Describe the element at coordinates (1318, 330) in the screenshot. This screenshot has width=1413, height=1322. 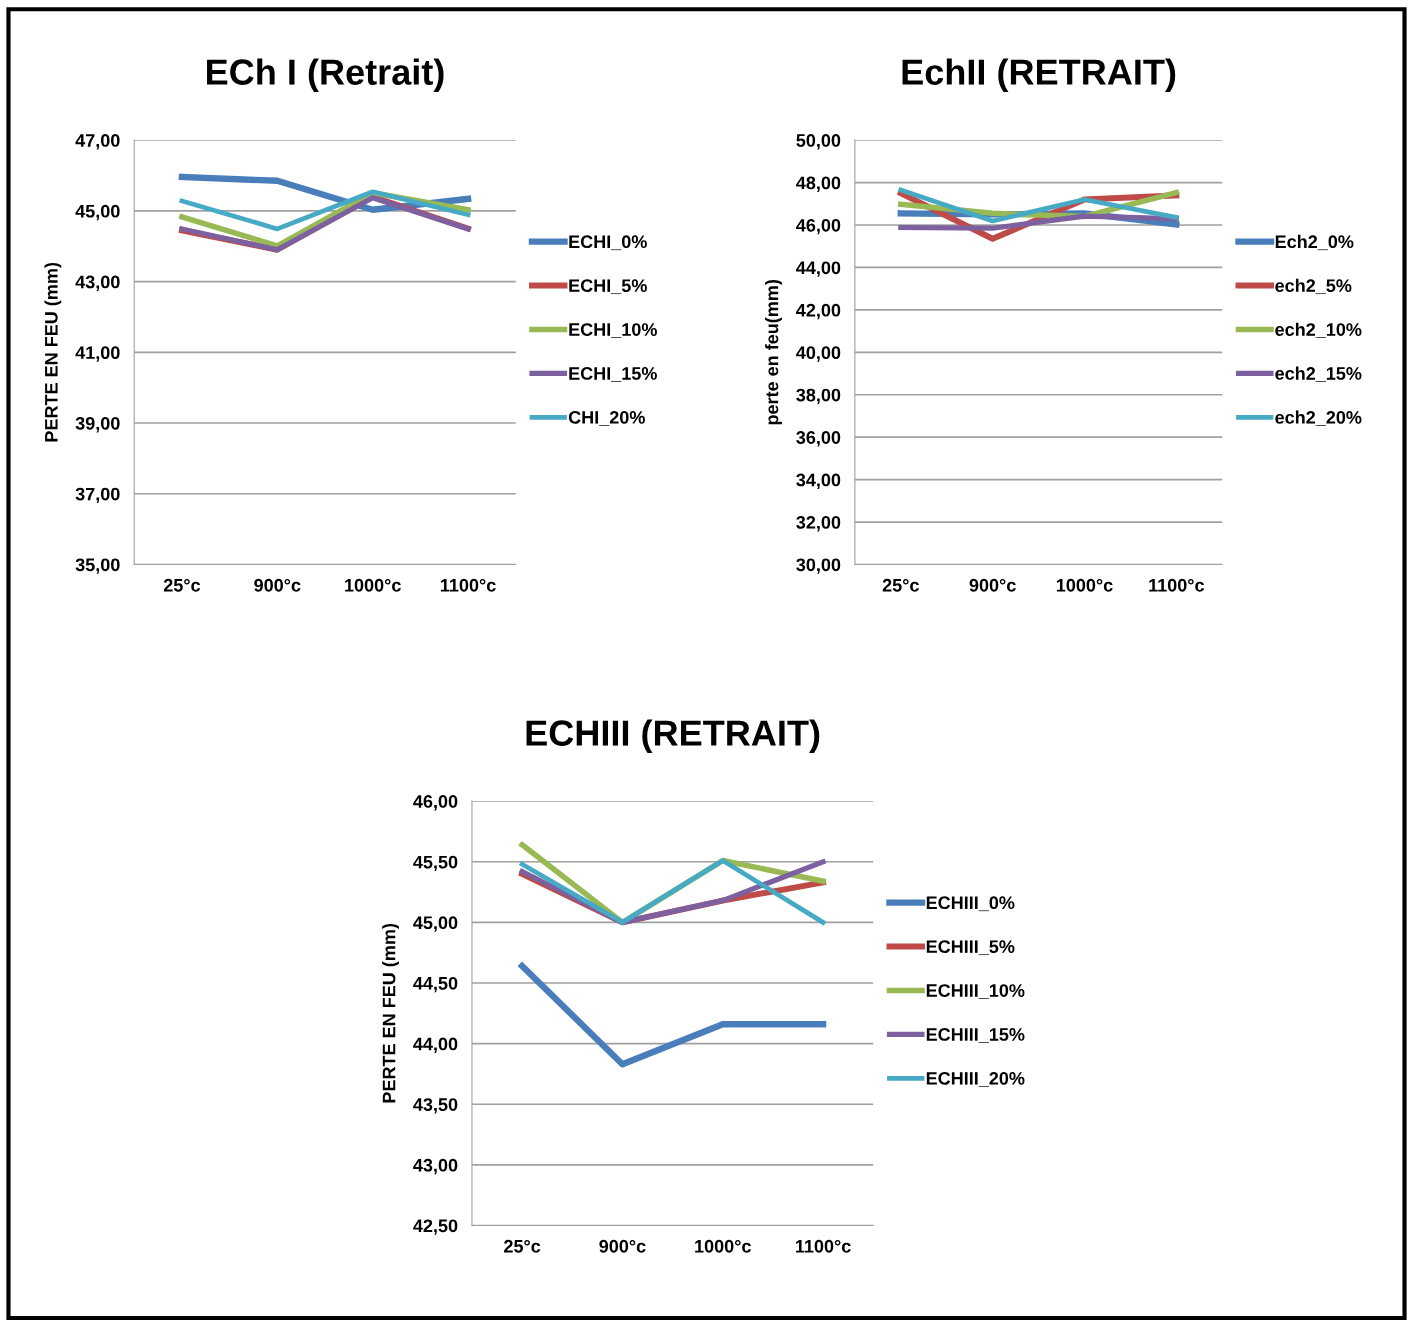
I see `legend-label: ech2_10%` at that location.